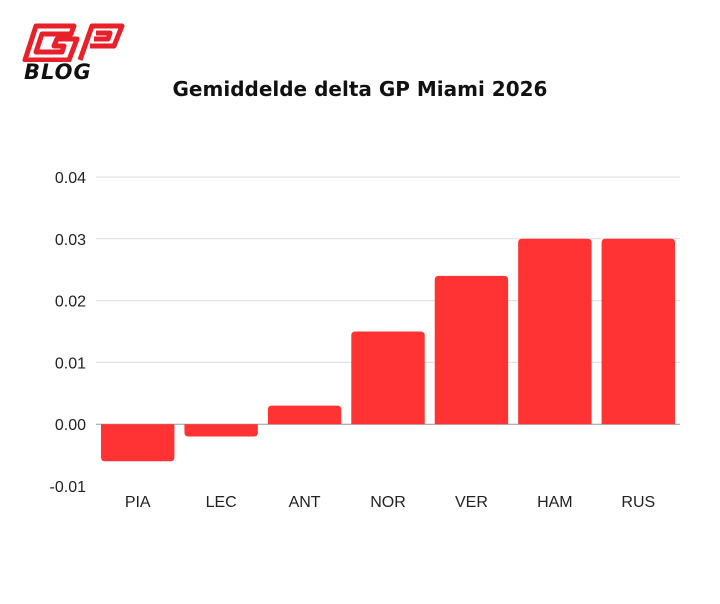  I want to click on bar-pia, so click(138, 443).